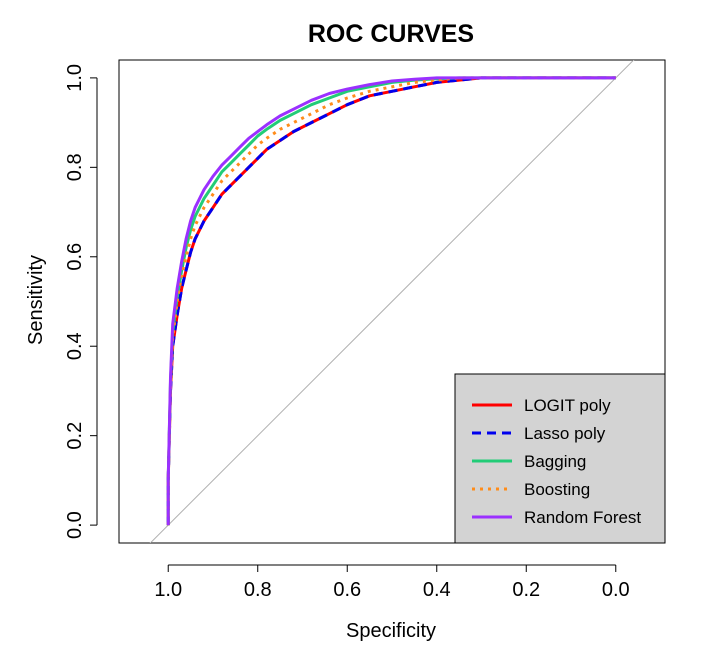 This screenshot has width=726, height=661. I want to click on x-axis-label: Specificity, so click(391, 631).